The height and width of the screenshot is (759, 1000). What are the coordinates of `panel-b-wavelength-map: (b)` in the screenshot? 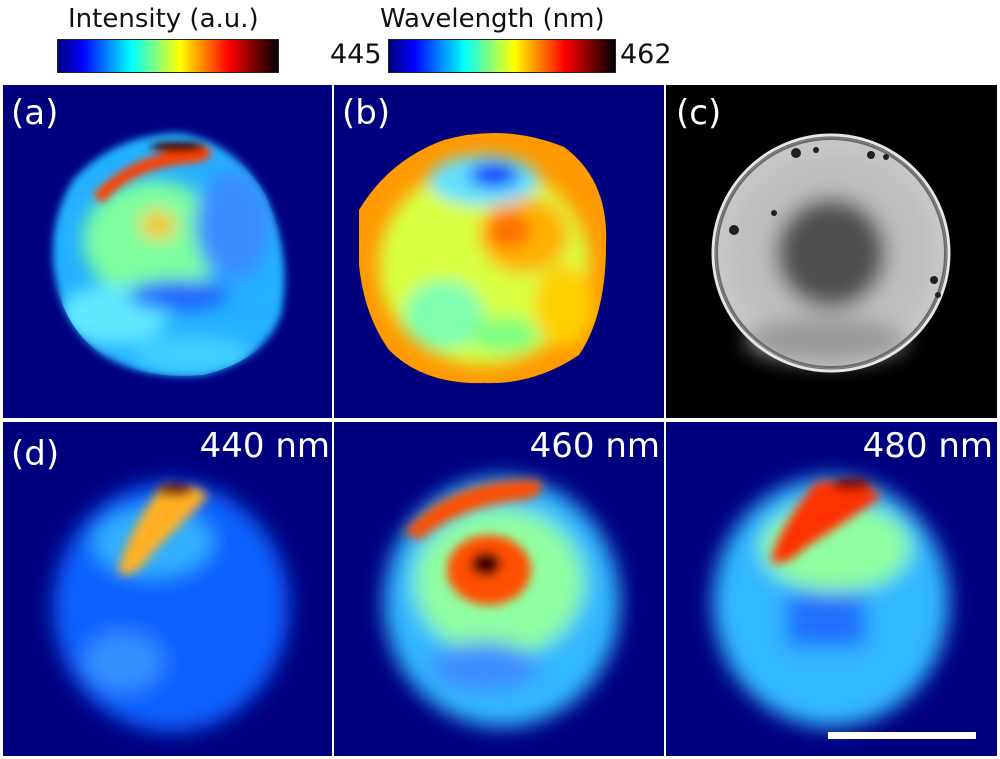 It's located at (499, 251).